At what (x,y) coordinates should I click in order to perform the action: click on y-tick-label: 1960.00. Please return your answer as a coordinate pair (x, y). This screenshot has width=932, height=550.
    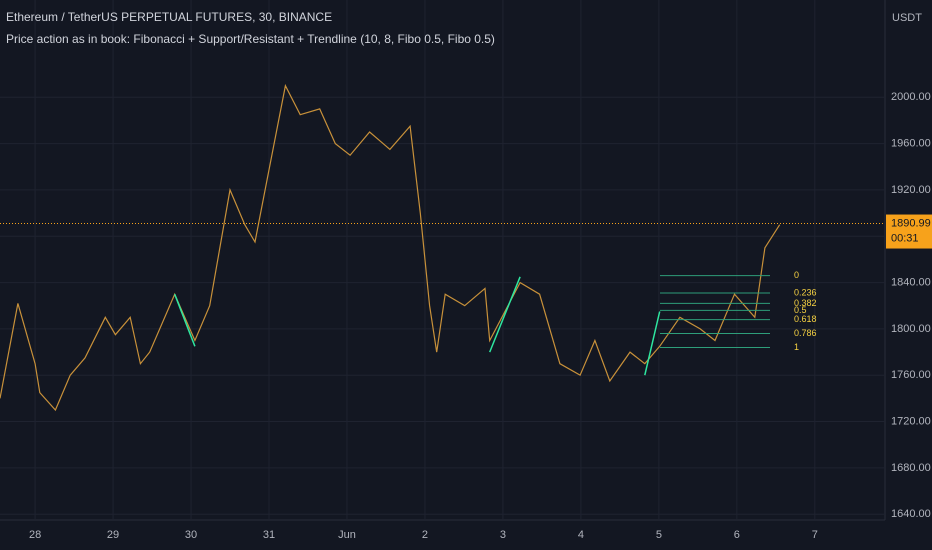
    Looking at the image, I should click on (911, 144).